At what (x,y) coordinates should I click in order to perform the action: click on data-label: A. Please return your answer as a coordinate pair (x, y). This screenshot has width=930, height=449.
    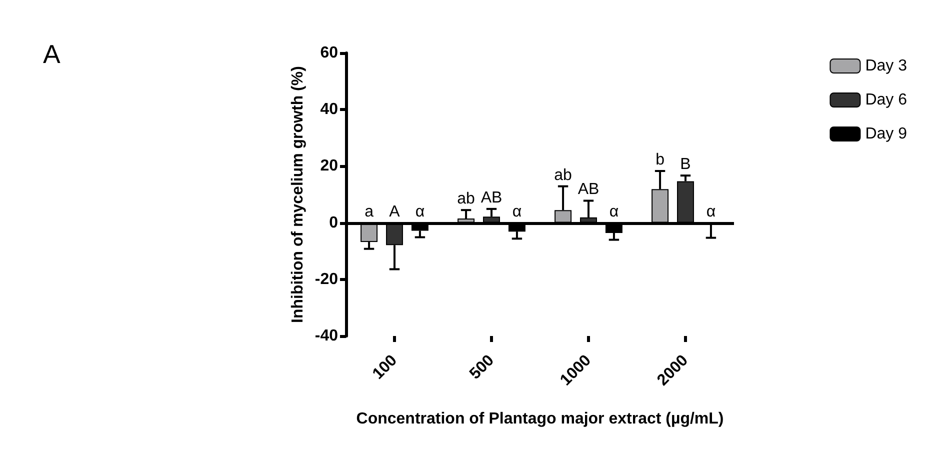
    Looking at the image, I should click on (394, 211).